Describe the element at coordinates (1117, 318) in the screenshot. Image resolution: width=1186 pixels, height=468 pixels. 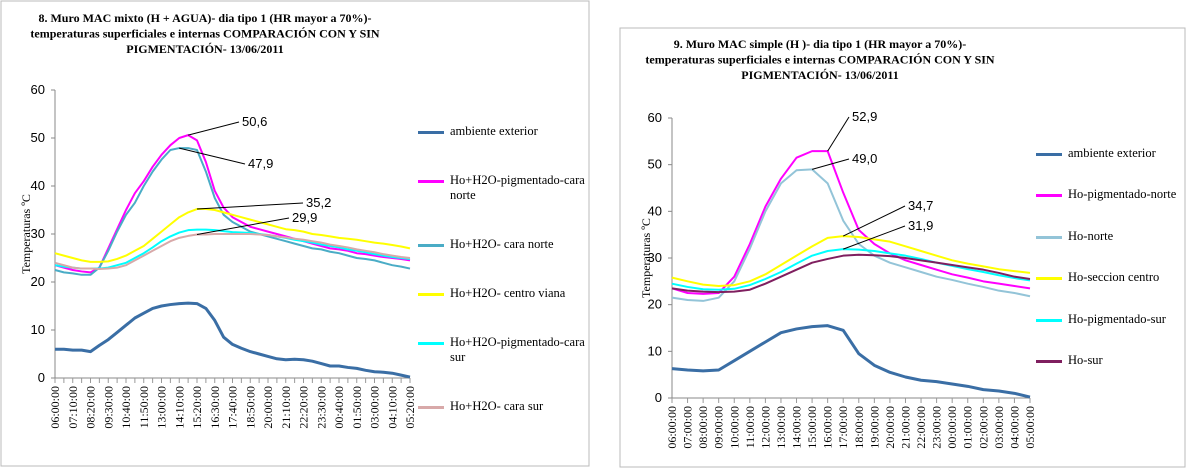
I see `legend-label: Ho-pigmentado-sur` at that location.